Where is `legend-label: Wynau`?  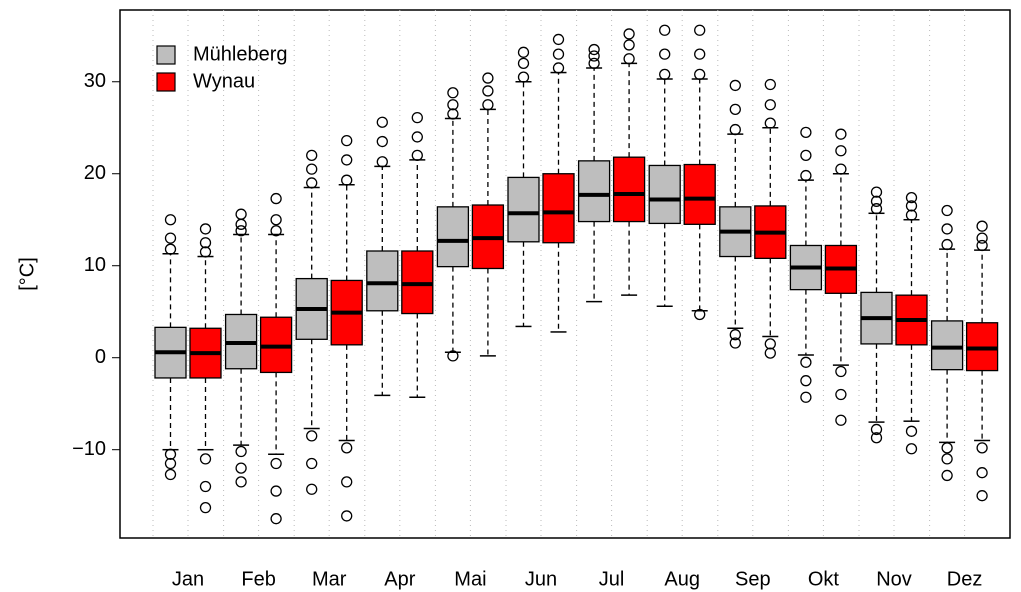 legend-label: Wynau is located at coordinates (224, 81).